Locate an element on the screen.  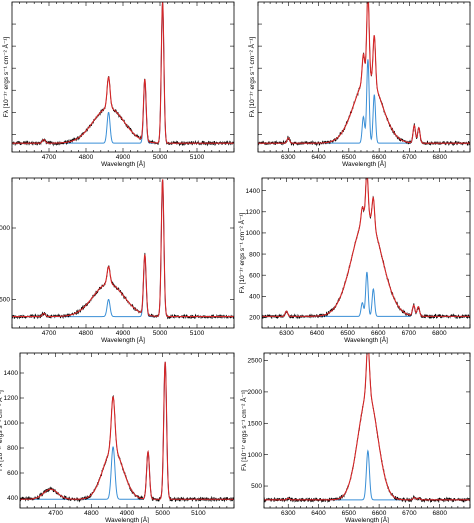
y-tick-label: 2500 is located at coordinates (255, 361).